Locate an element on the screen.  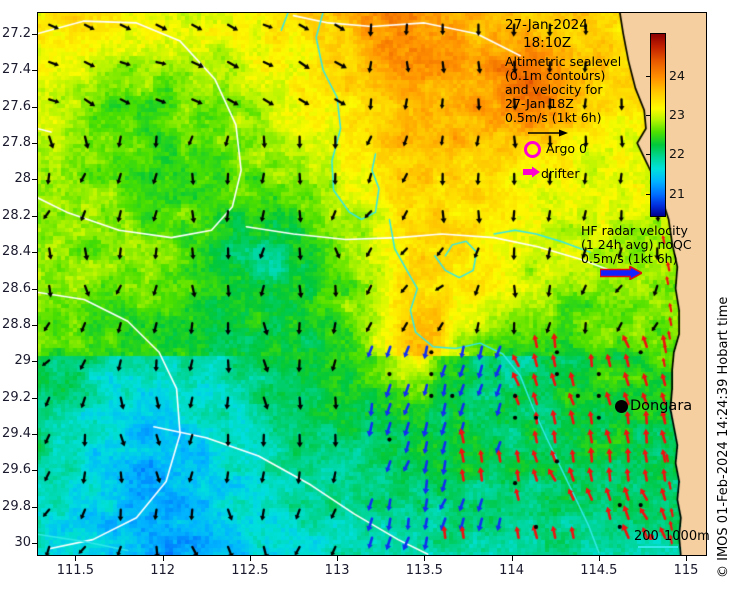
dongara-city-label: Dongara is located at coordinates (661, 406).